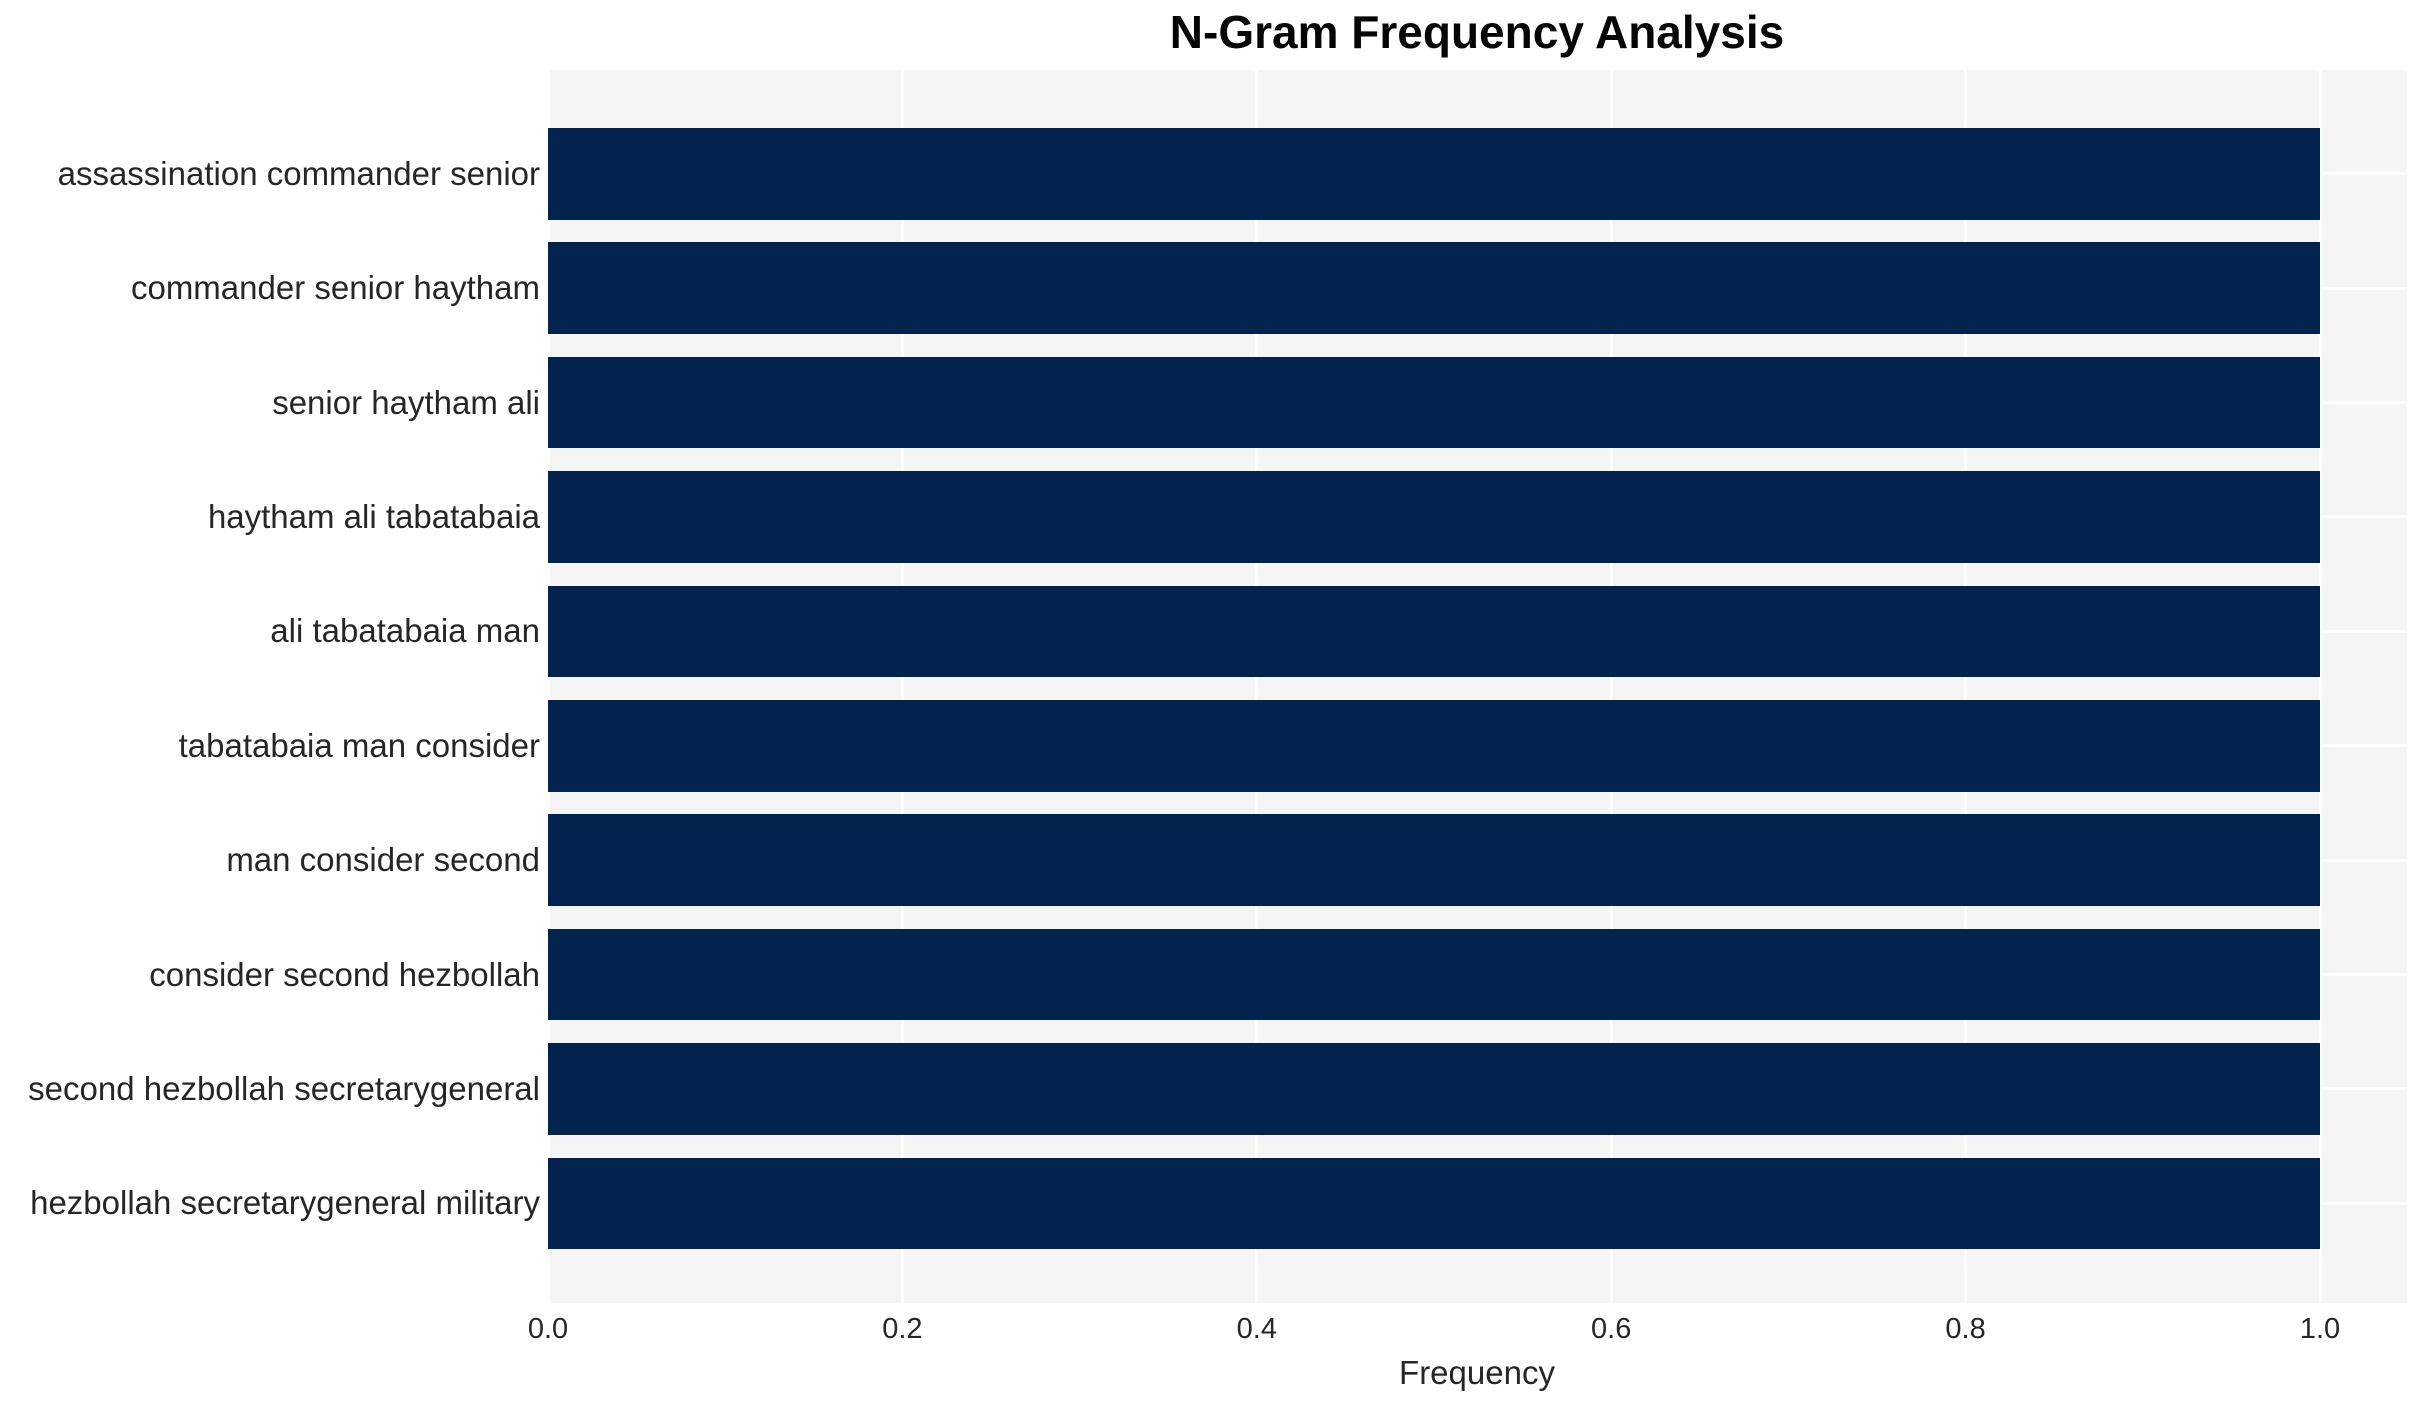  What do you see at coordinates (902, 1329) in the screenshot?
I see `x-tick-label: 0.2` at bounding box center [902, 1329].